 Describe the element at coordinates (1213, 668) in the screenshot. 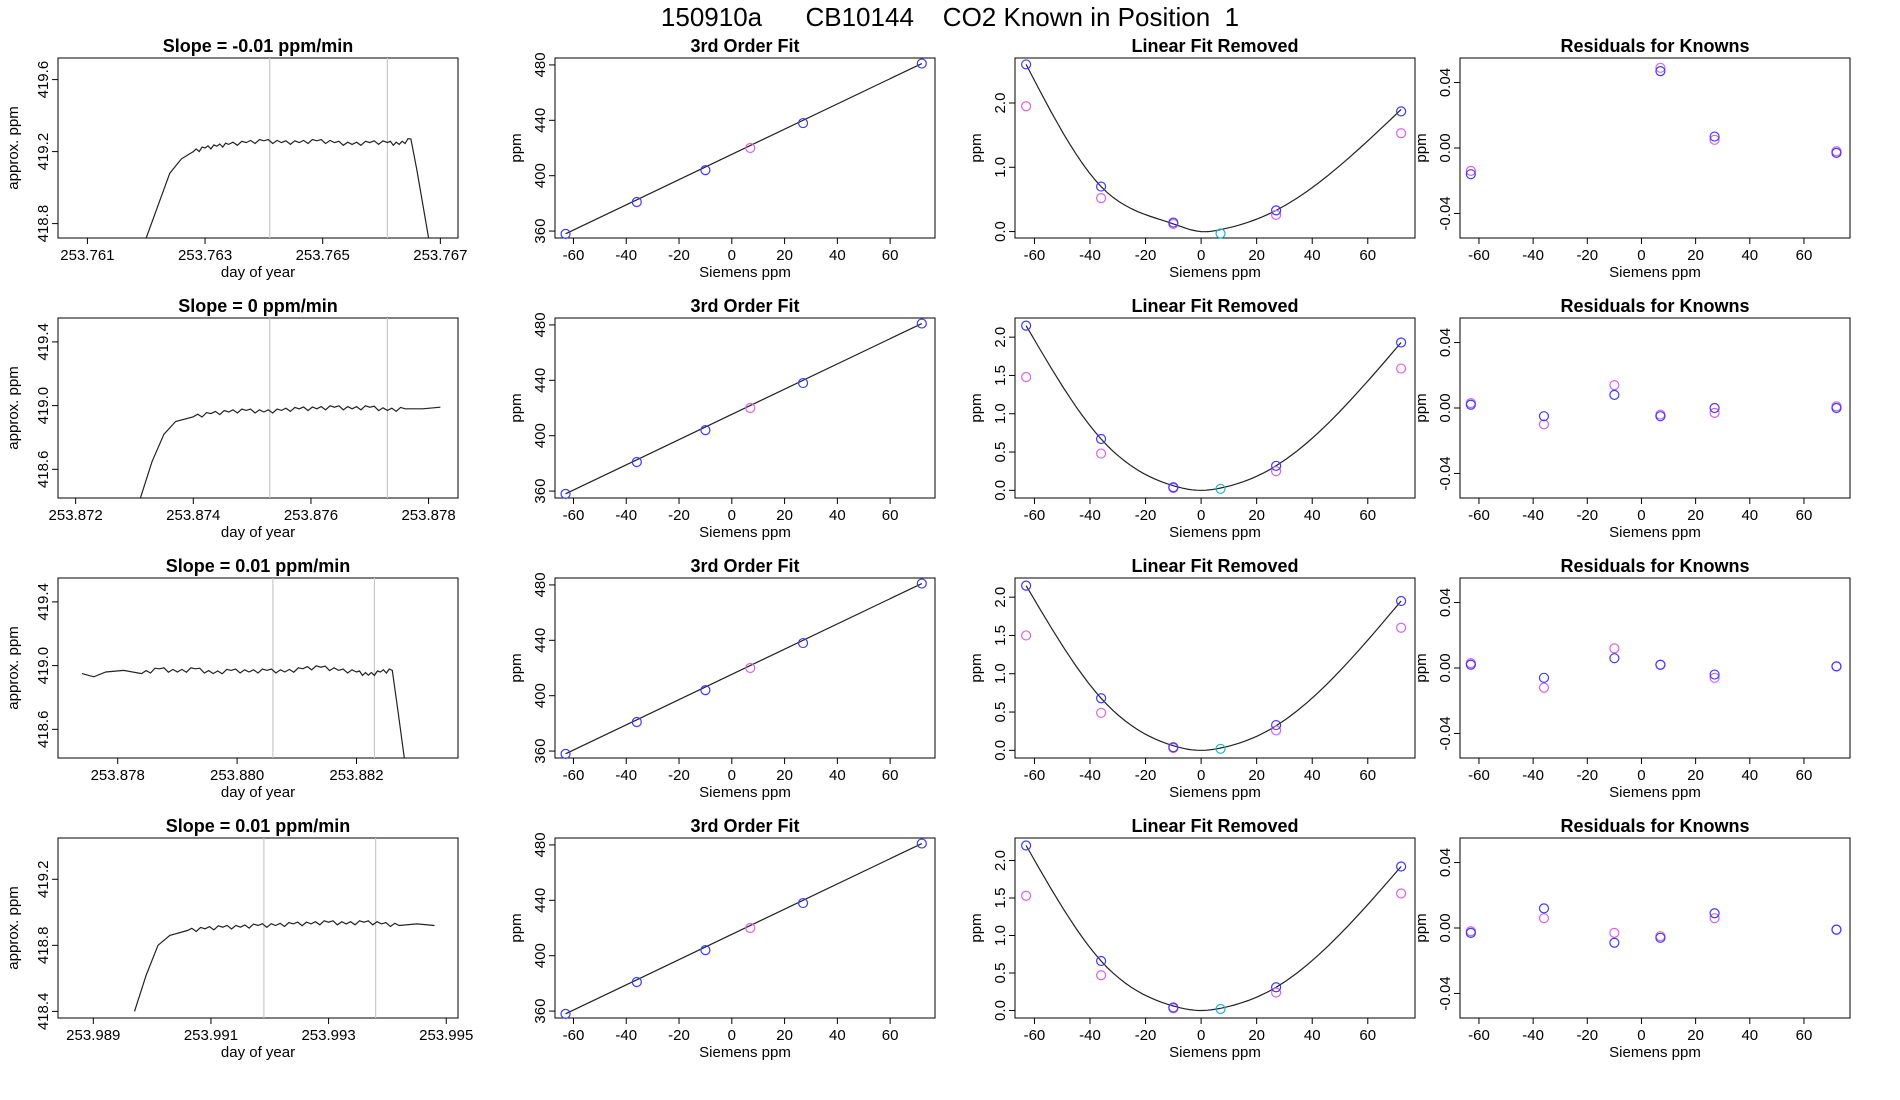

I see `fit-curve` at that location.